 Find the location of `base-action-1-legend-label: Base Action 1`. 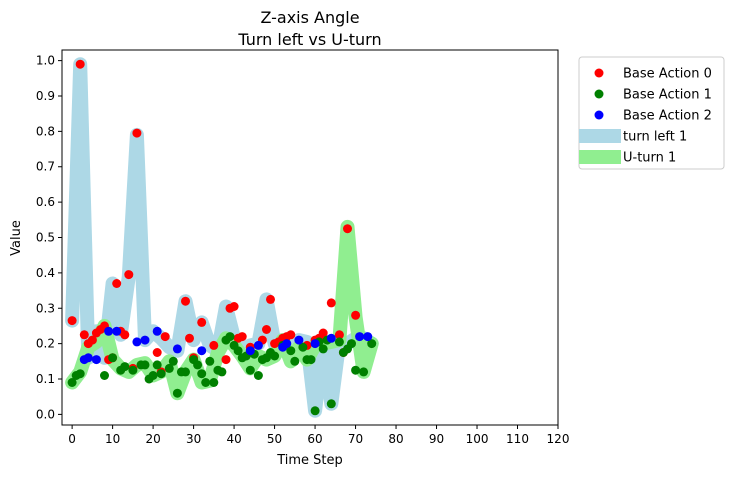

base-action-1-legend-label: Base Action 1 is located at coordinates (667, 95).